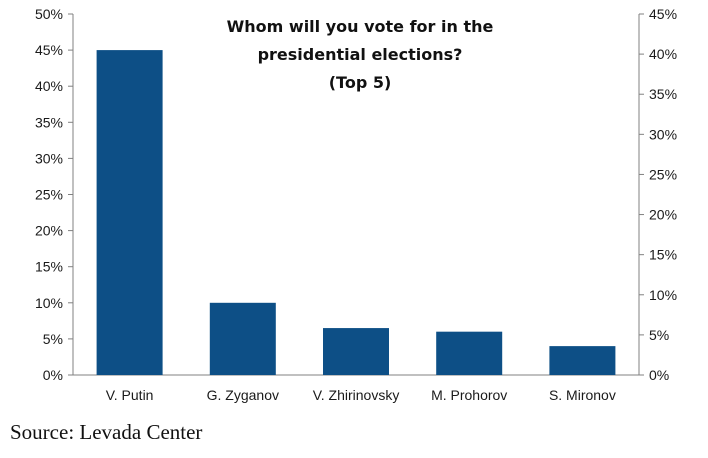 This screenshot has height=458, width=708. I want to click on right-tick-label: 30%, so click(663, 134).